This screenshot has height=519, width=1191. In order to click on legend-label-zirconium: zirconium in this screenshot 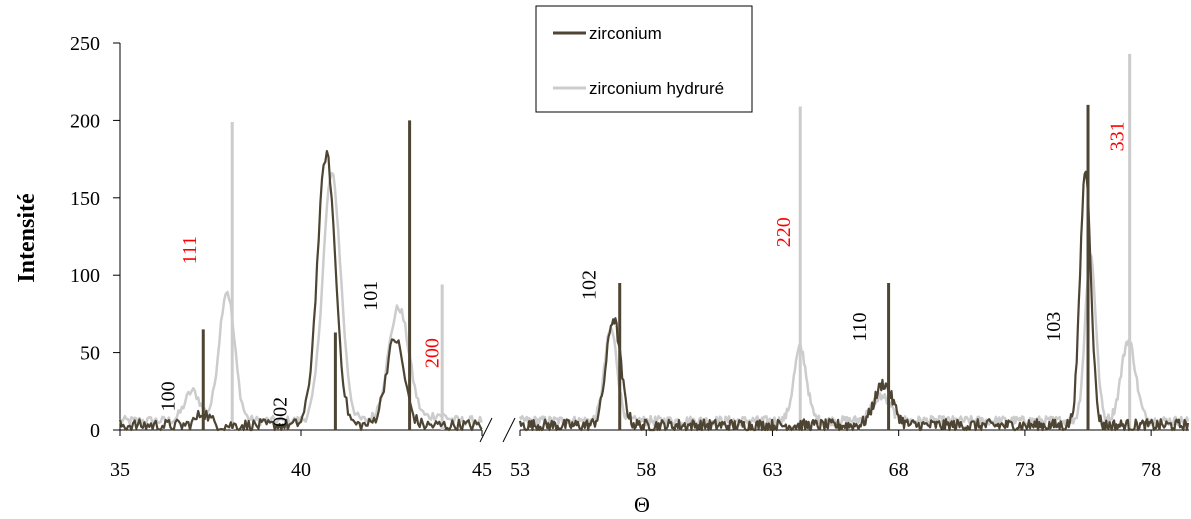, I will do `click(625, 33)`.